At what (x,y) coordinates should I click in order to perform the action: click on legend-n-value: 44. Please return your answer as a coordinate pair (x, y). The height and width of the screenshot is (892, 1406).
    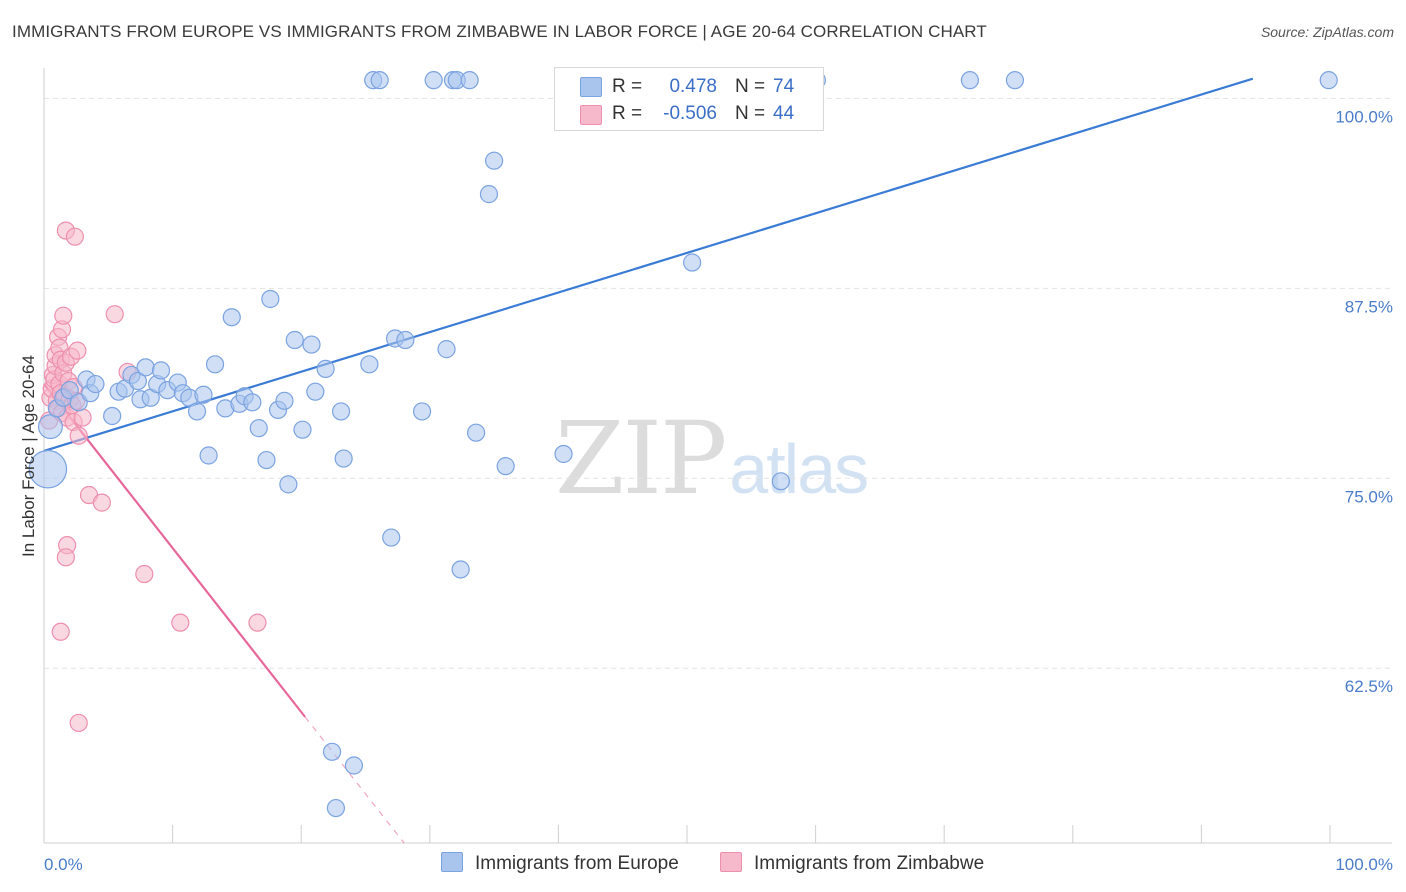
    Looking at the image, I should click on (784, 113).